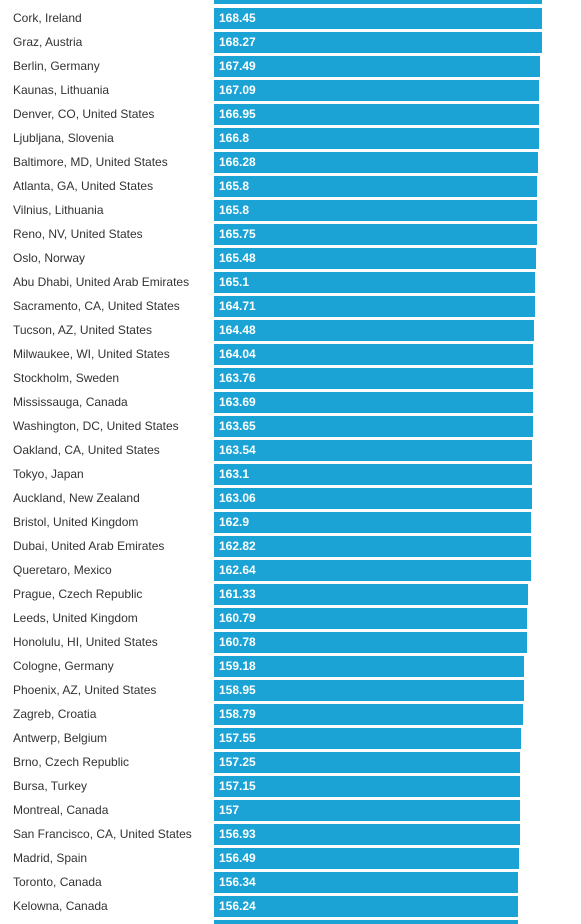 The width and height of the screenshot is (581, 924). I want to click on category-label: Phoenix, AZ, United States, so click(85, 690).